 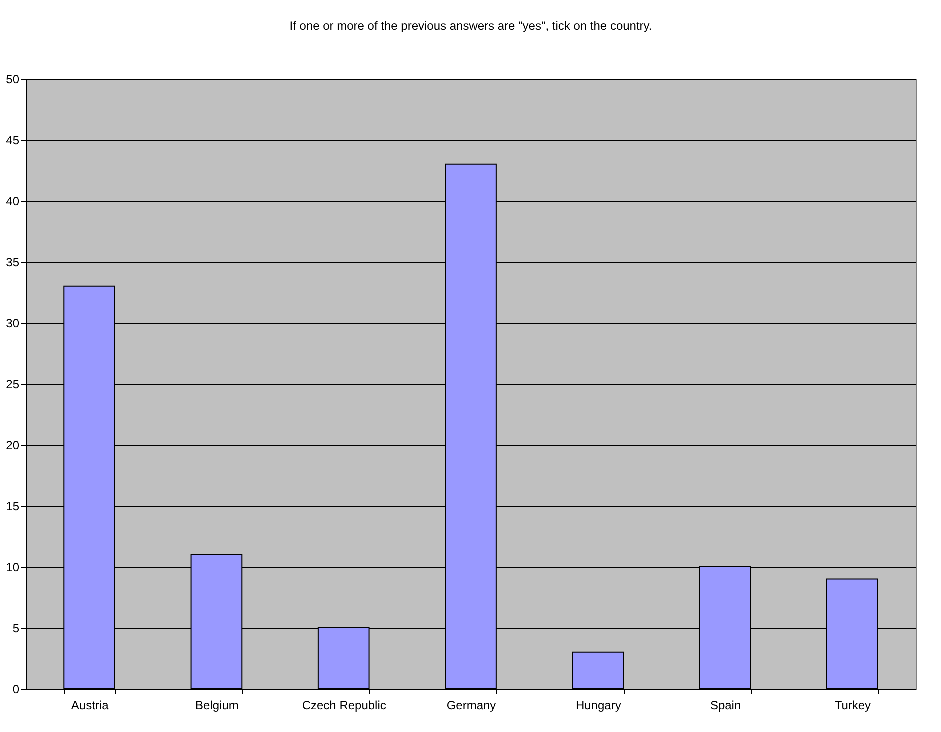 I want to click on y-tick-label: 35, so click(x=13, y=263).